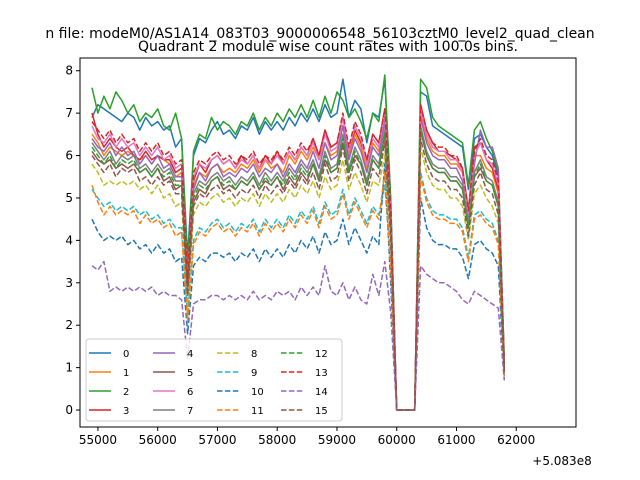  I want to click on y-axis: 0 1 2 3 4 5 6 7 8, so click(72, 240).